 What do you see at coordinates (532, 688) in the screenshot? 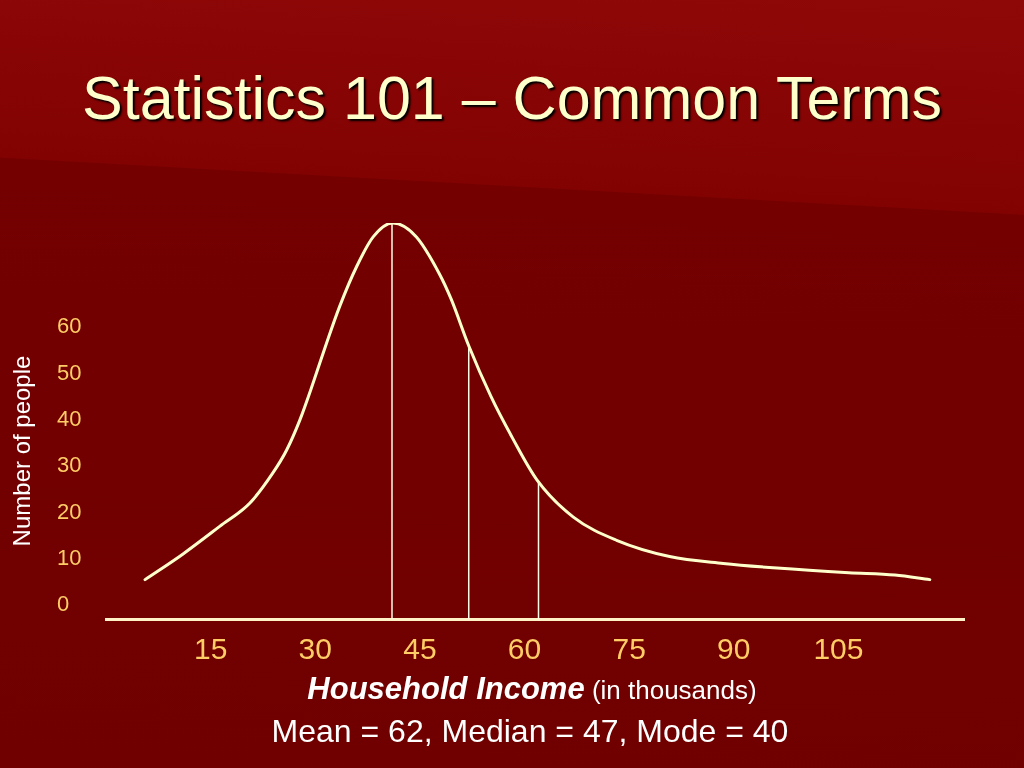
I see `x-axis-title: Household Income (in thousands)` at bounding box center [532, 688].